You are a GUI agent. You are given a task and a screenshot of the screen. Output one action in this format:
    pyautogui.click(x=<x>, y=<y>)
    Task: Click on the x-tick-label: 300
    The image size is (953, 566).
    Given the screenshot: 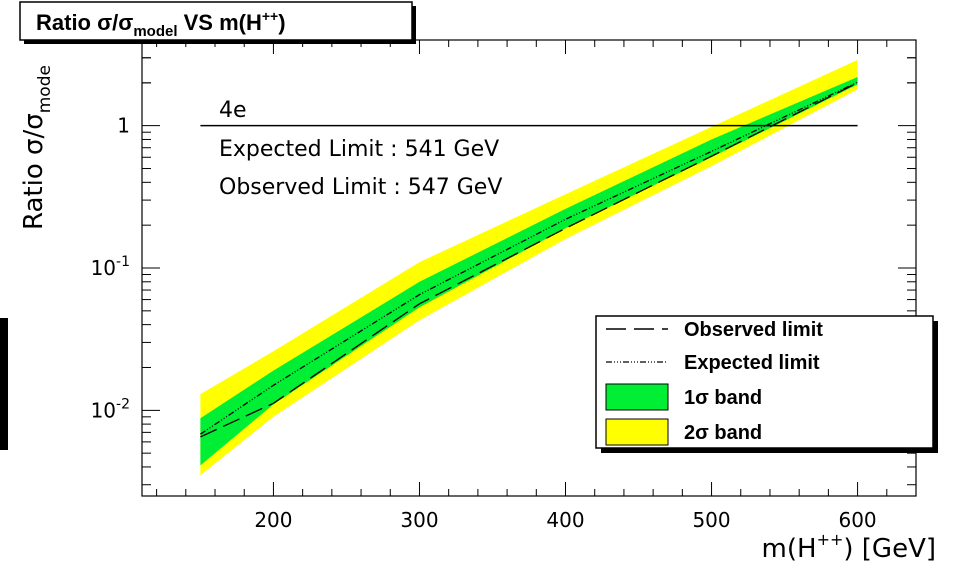 What is the action you would take?
    pyautogui.click(x=419, y=520)
    